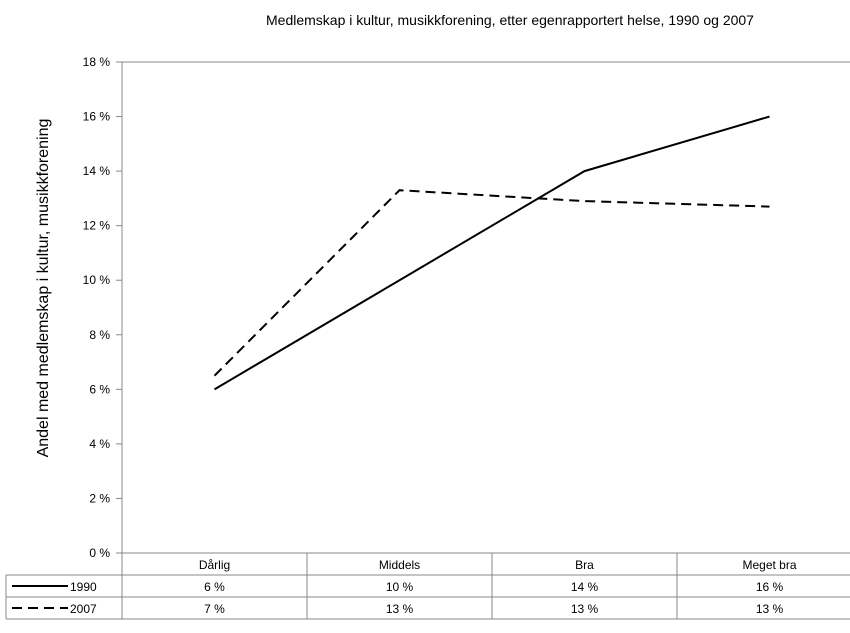 The width and height of the screenshot is (850, 633). What do you see at coordinates (97, 226) in the screenshot?
I see `y-tick-label: 12 %` at bounding box center [97, 226].